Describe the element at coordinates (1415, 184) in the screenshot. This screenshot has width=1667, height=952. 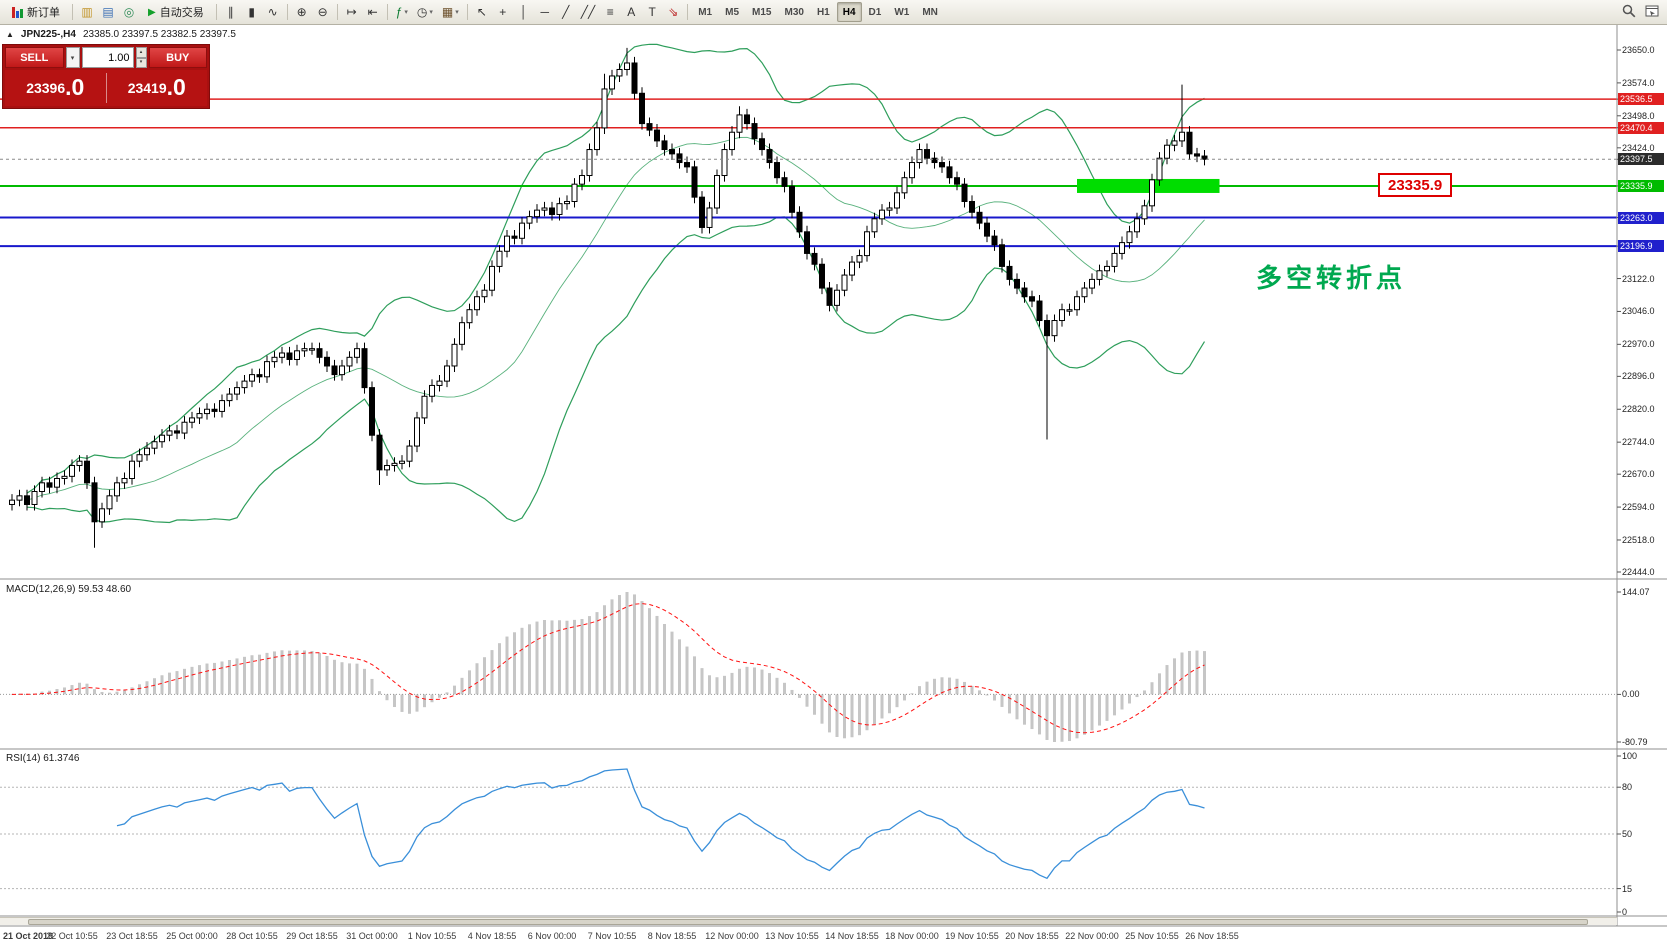
I see `support-level-price-label: 23335.9` at that location.